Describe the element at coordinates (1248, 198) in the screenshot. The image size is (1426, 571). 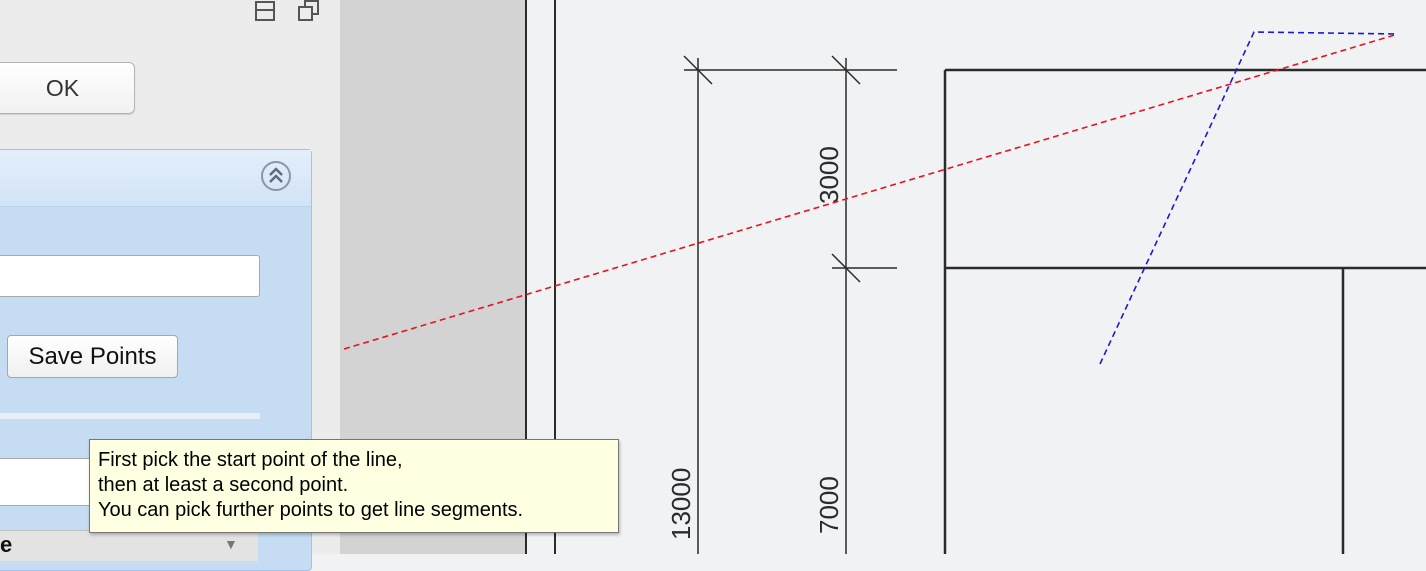
I see `construction-line-preview` at that location.